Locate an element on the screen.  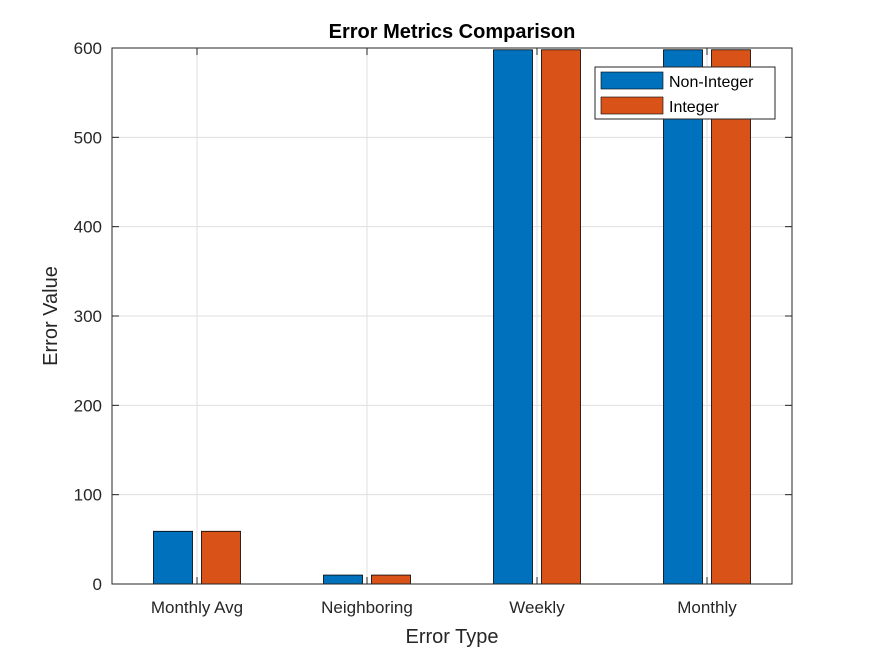
bar-non-integer-neighboring is located at coordinates (343, 579).